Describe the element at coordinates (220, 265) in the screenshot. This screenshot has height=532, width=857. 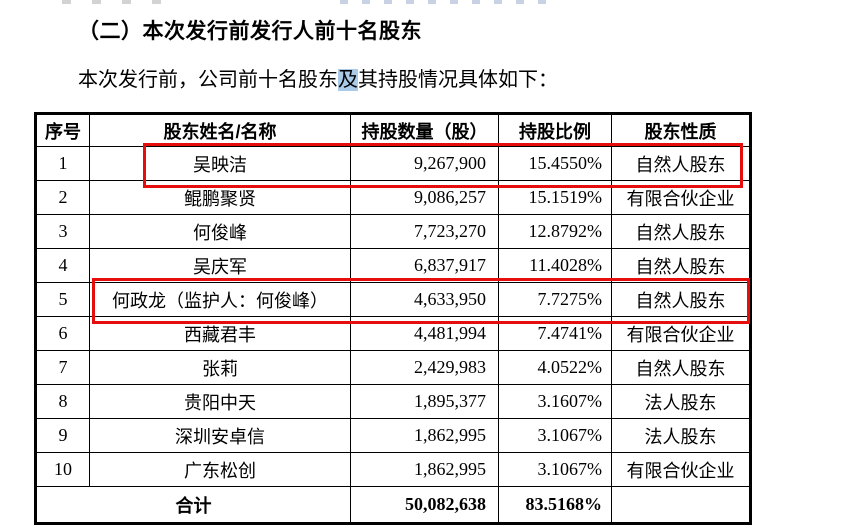
I see `shareholder-name: 吴庆军` at that location.